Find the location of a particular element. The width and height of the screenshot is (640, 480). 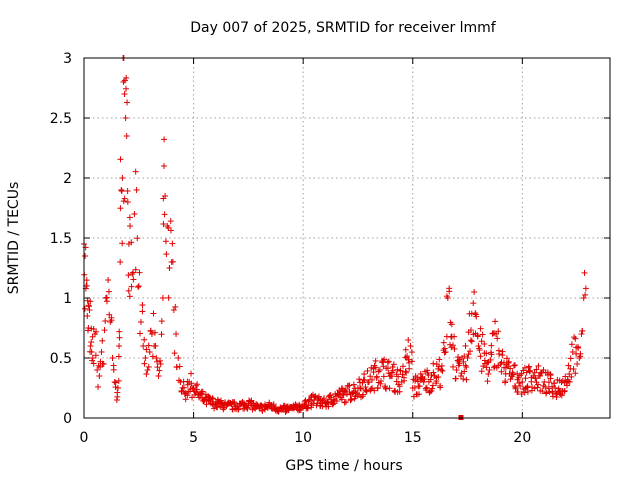

y-tick-label: 0.5 is located at coordinates (61, 359).